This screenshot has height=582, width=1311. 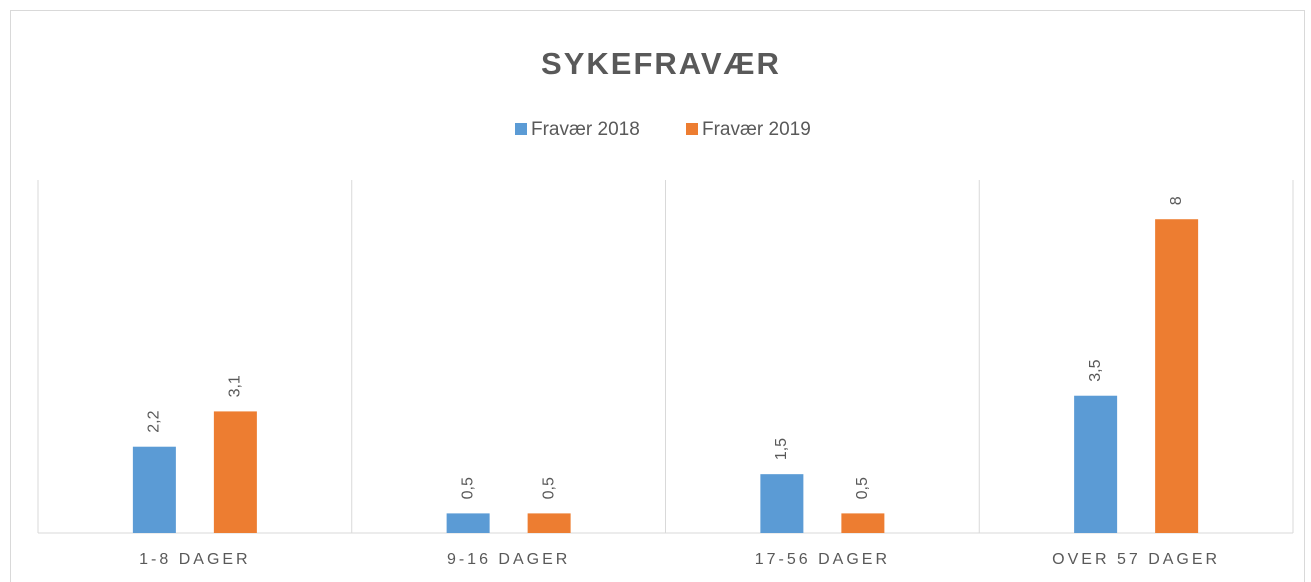 I want to click on chart-title: SYKEFRAVÆR, so click(x=661, y=63).